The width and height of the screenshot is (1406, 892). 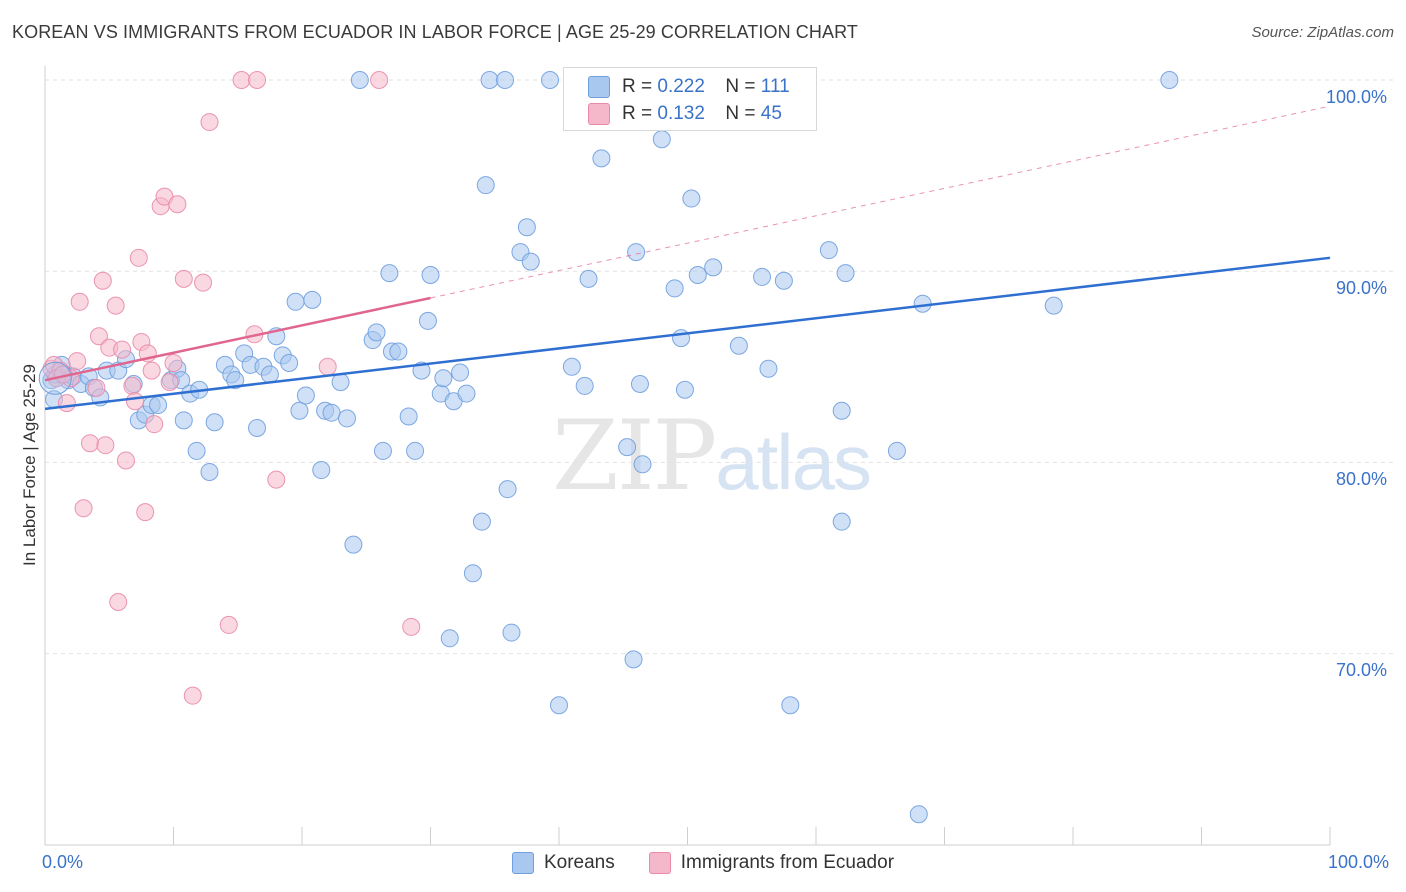 I want to click on r-value: 0.222, so click(x=681, y=86).